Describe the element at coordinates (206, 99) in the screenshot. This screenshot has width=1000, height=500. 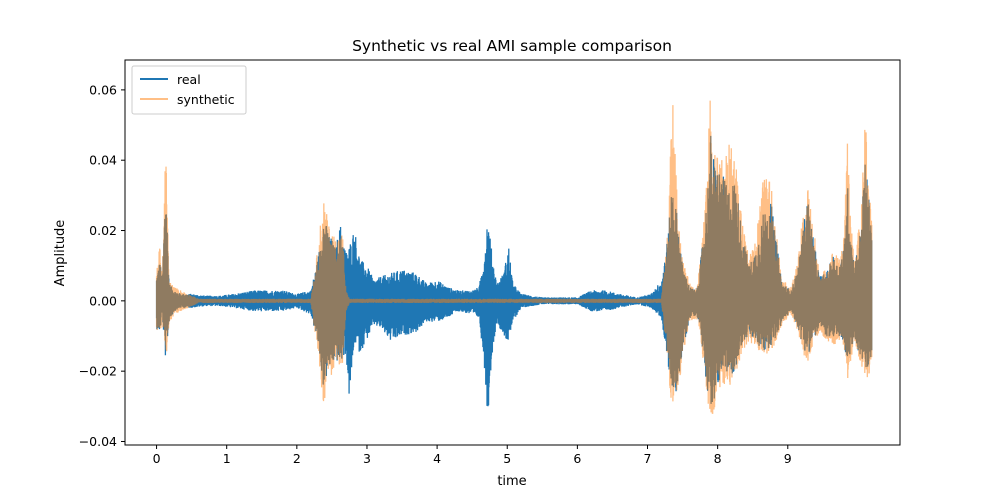
I see `legend-label-synthetic: synthetic` at that location.